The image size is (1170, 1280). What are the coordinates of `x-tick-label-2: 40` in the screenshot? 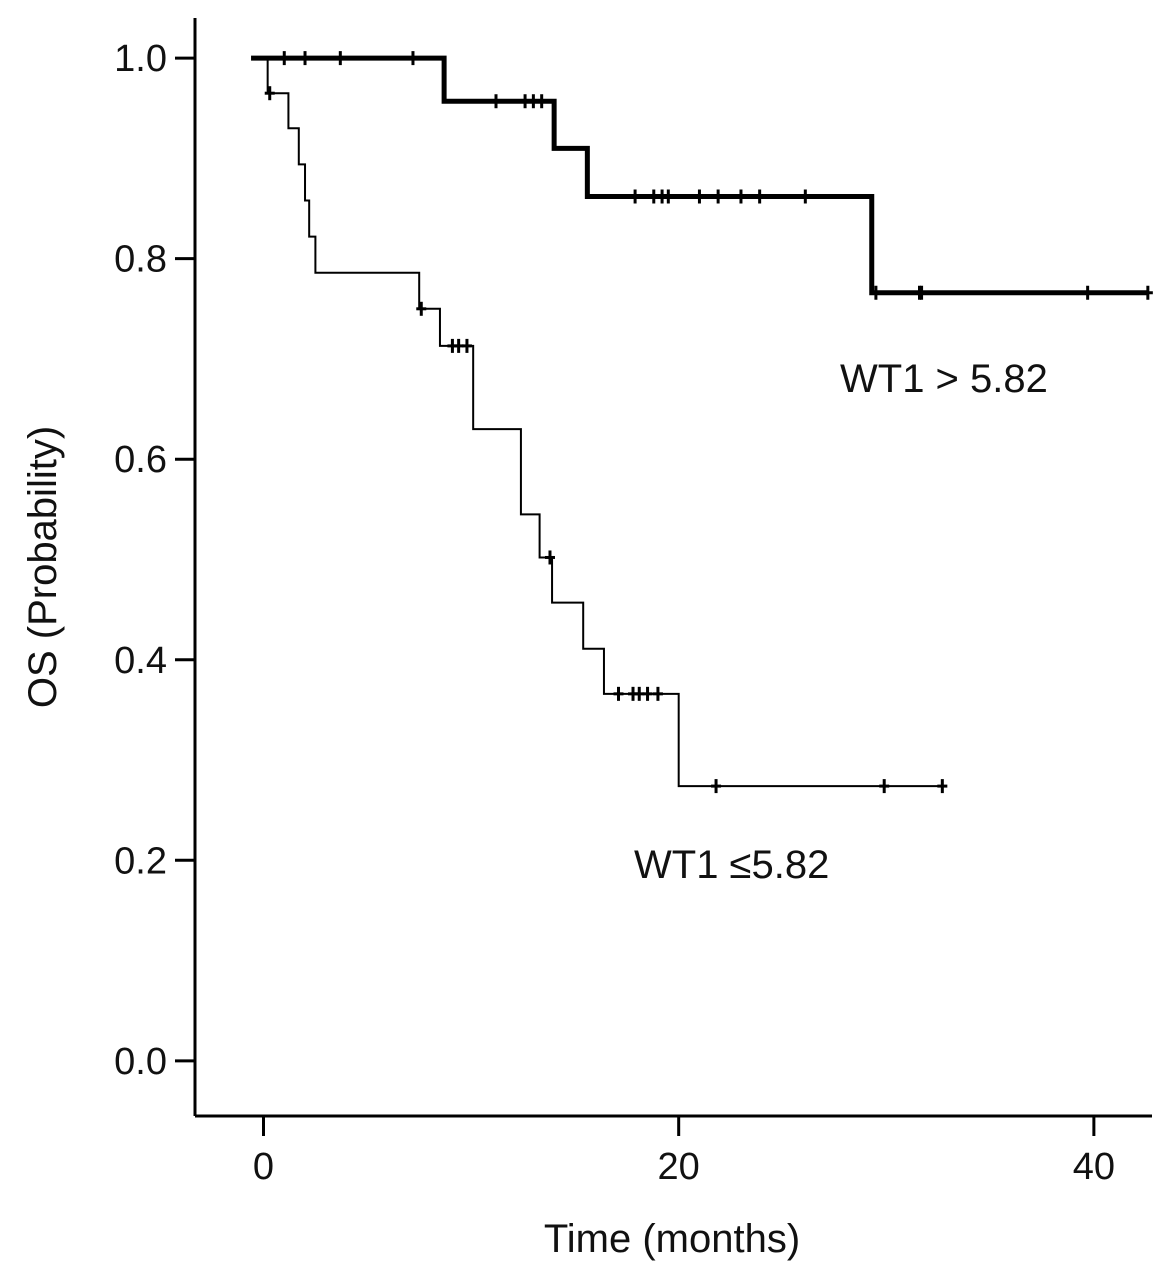 It's located at (1094, 1167).